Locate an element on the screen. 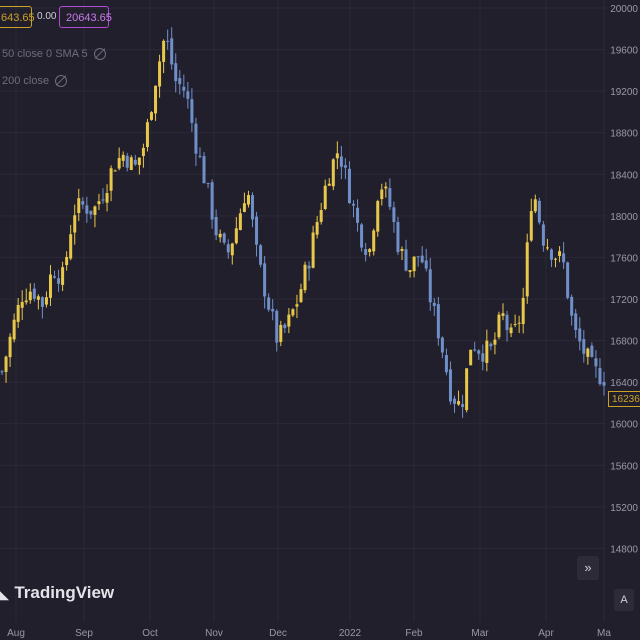 The height and width of the screenshot is (640, 640). time-tick-label: Mar is located at coordinates (480, 633).